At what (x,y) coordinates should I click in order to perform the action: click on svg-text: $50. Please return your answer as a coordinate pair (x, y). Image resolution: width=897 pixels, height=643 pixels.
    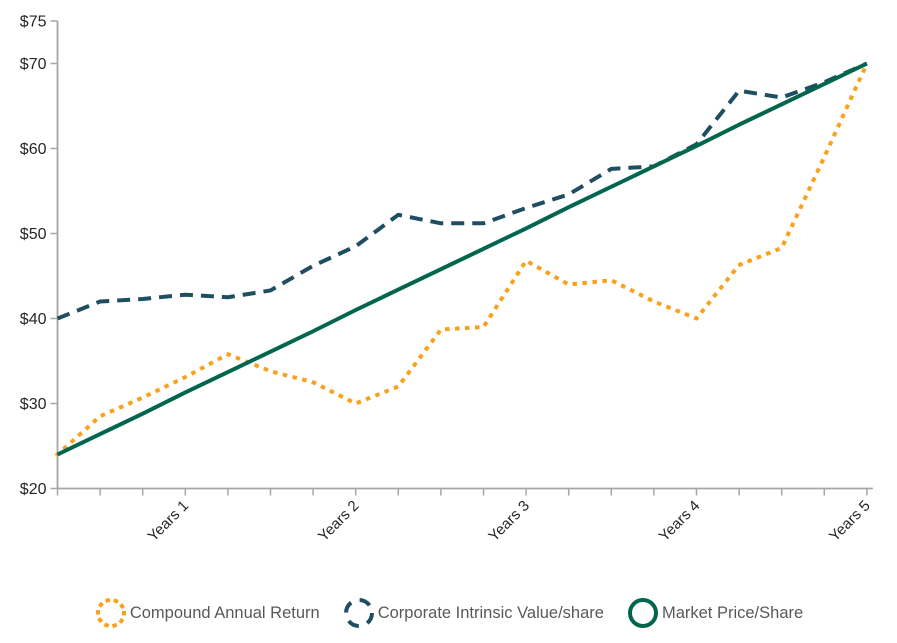
    Looking at the image, I should click on (33, 234).